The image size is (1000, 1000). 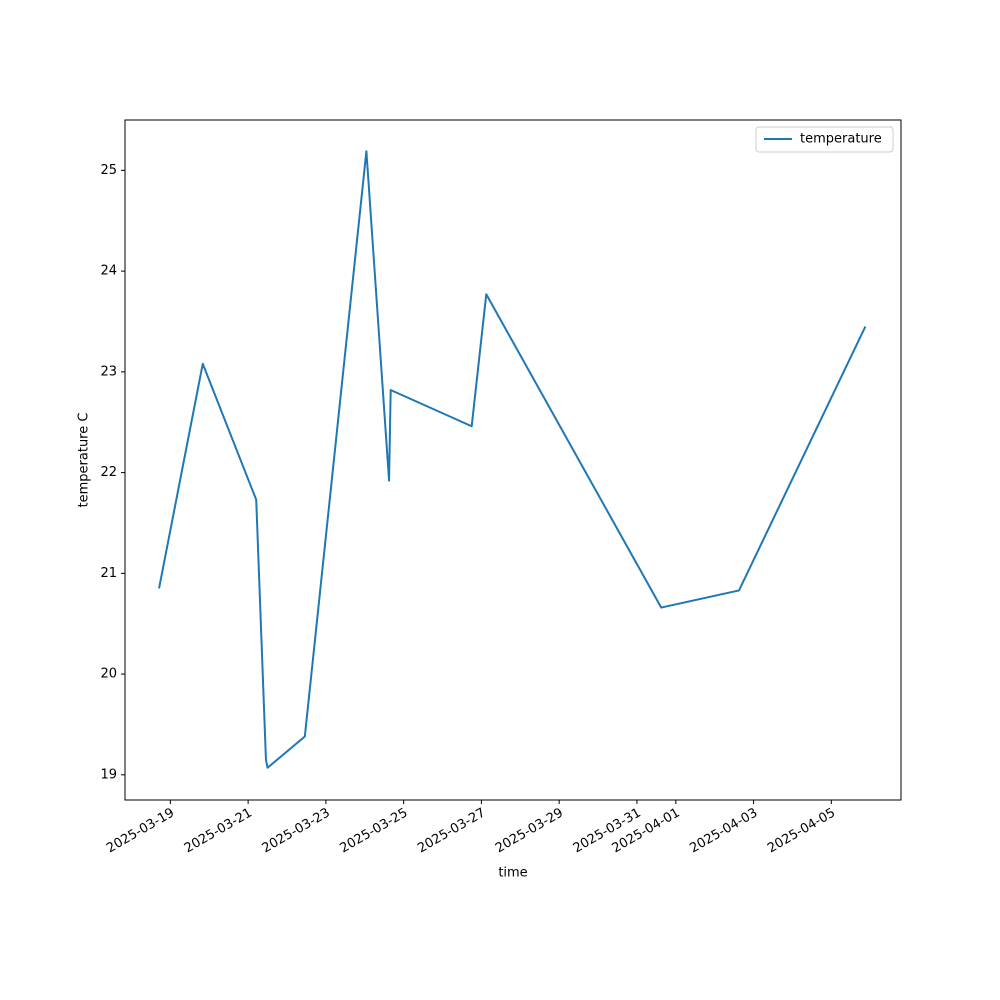 What do you see at coordinates (723, 831) in the screenshot?
I see `x-tick-label: 2025-04-03` at bounding box center [723, 831].